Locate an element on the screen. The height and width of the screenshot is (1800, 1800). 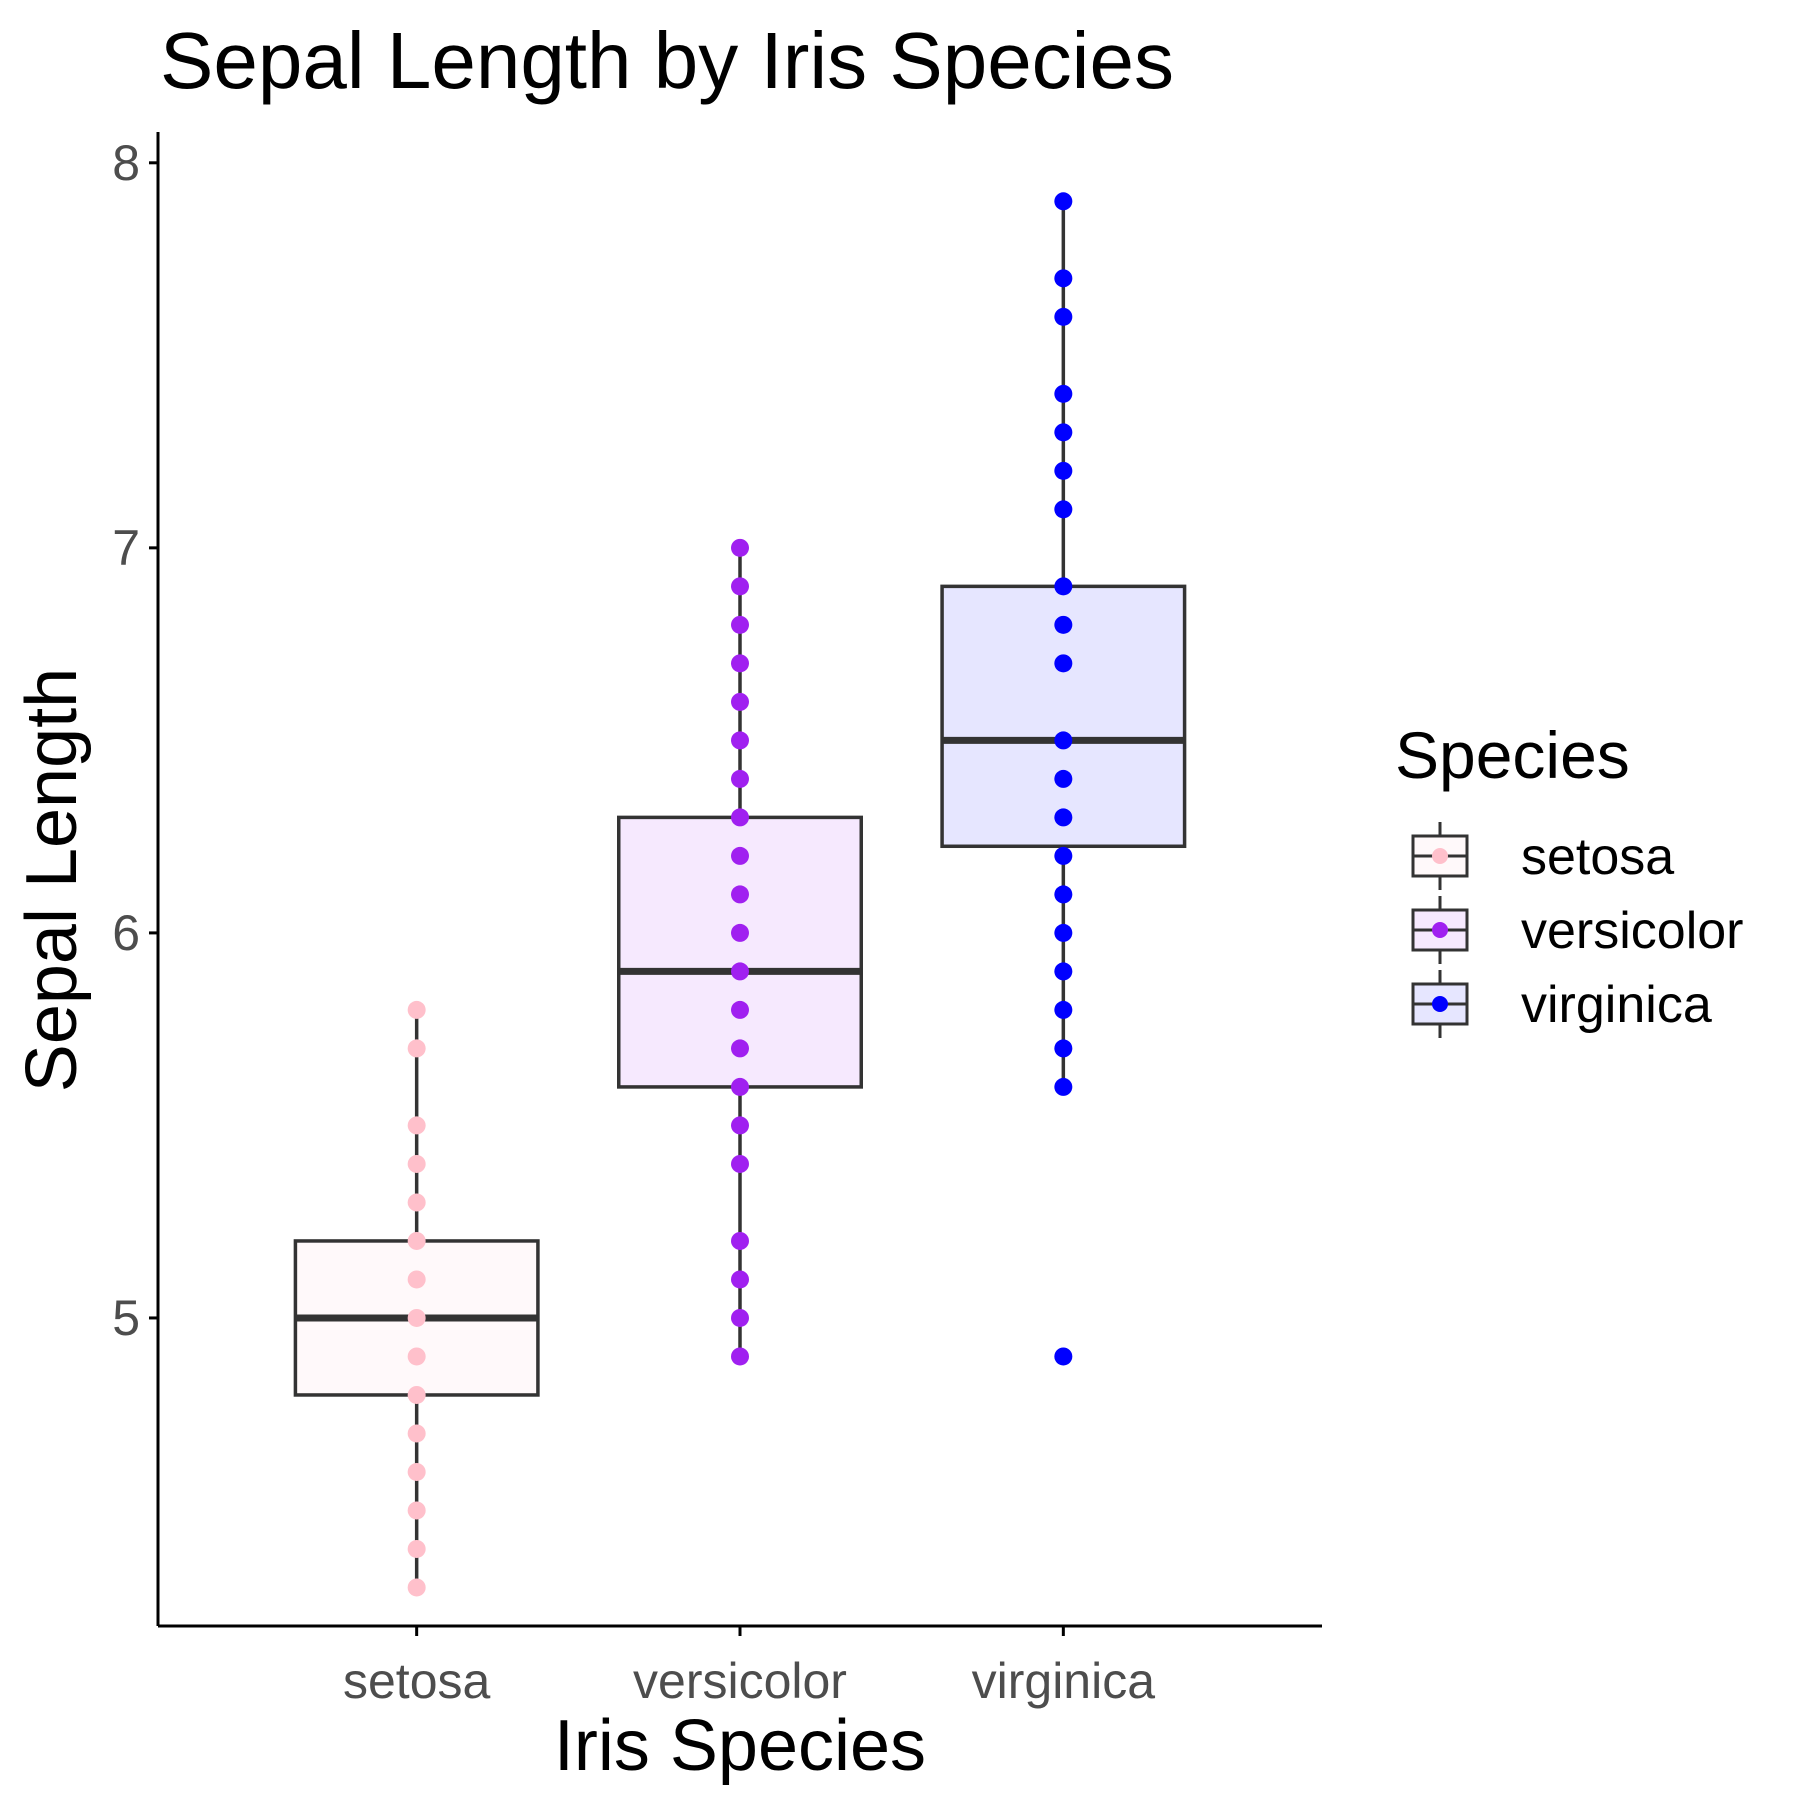
x-axis-ticks: setosa versicolor virginica is located at coordinates (749, 1667).